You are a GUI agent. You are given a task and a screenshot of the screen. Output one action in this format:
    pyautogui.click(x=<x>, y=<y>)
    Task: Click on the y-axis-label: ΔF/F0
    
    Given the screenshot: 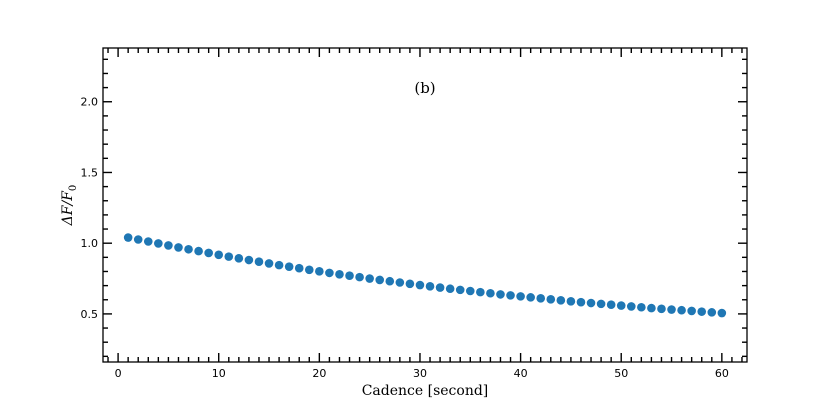 What is the action you would take?
    pyautogui.click(x=69, y=206)
    